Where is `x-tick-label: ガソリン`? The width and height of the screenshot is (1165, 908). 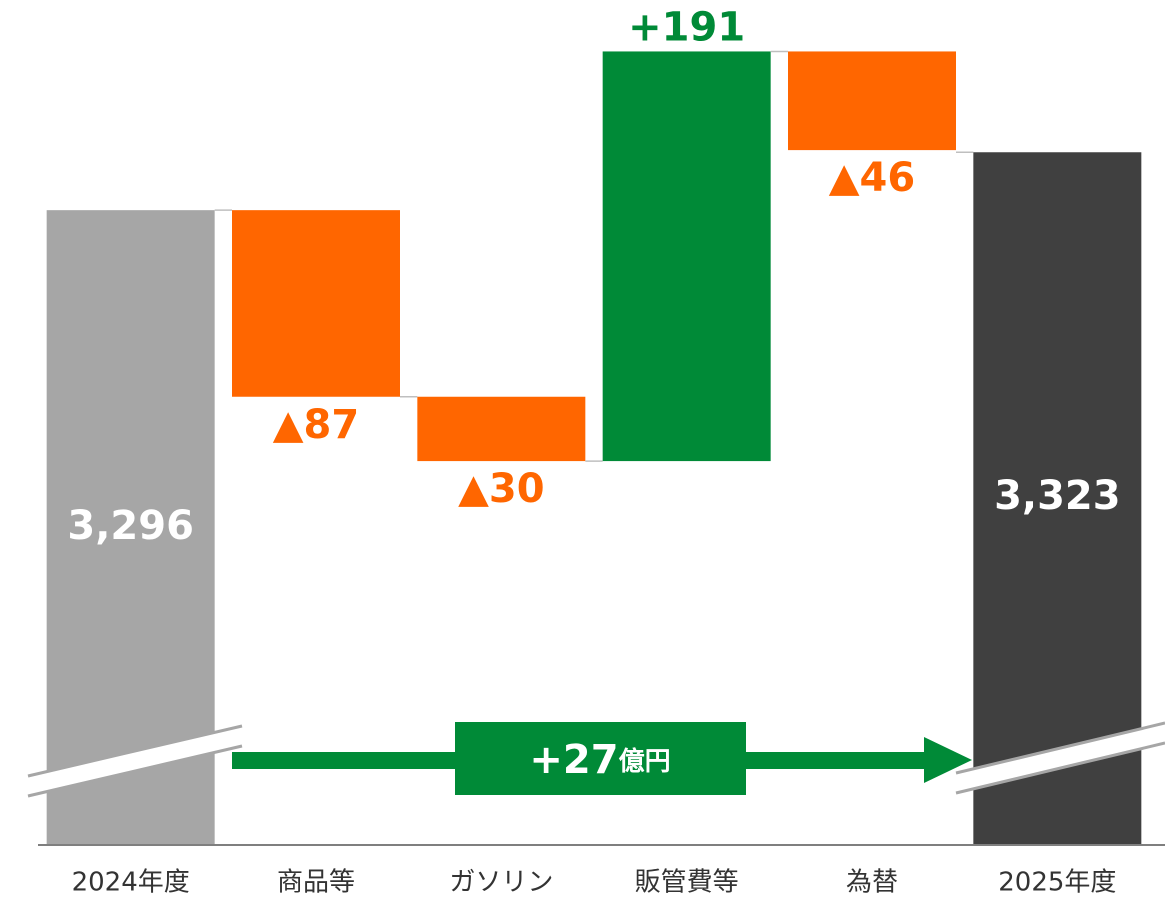
x-tick-label: ガソリン is located at coordinates (501, 883).